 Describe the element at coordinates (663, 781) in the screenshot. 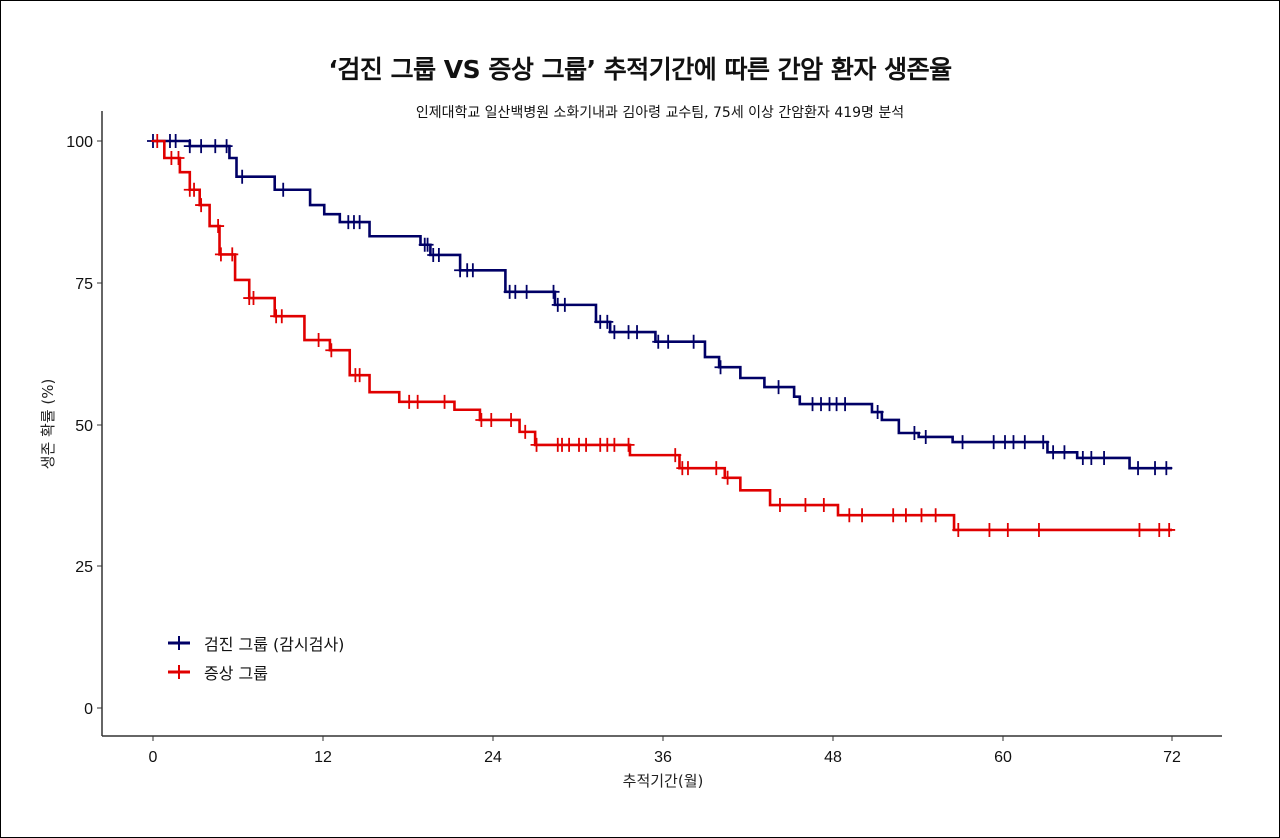

I see `x-axis-title: 추적기간(월)` at that location.